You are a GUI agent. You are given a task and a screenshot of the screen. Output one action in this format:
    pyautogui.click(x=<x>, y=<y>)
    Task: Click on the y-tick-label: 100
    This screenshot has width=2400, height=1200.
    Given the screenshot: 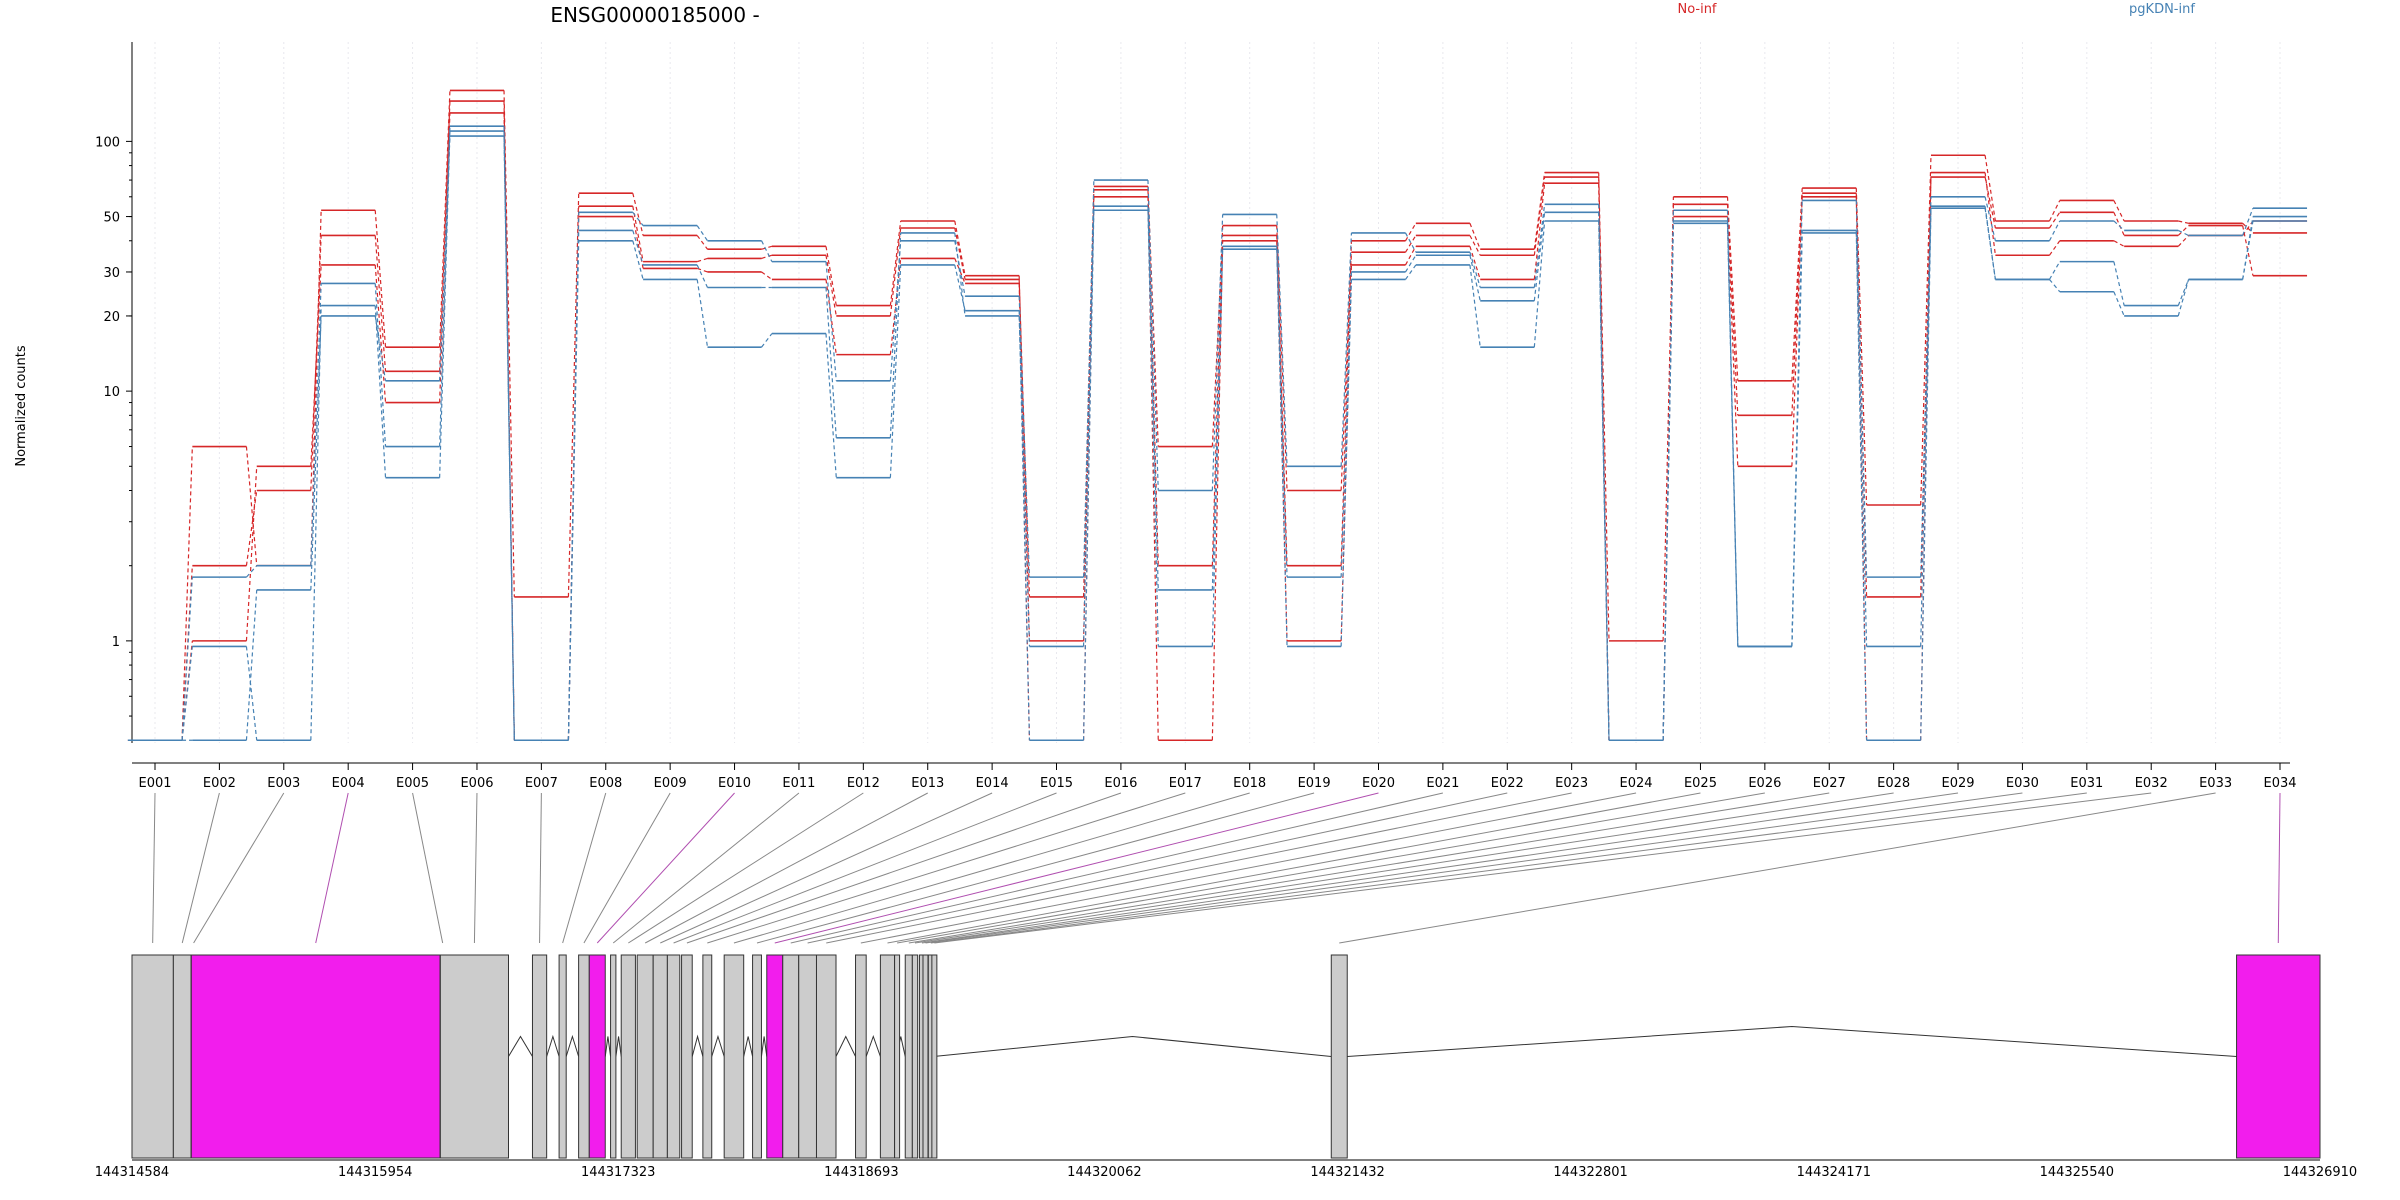 What is the action you would take?
    pyautogui.click(x=107, y=142)
    